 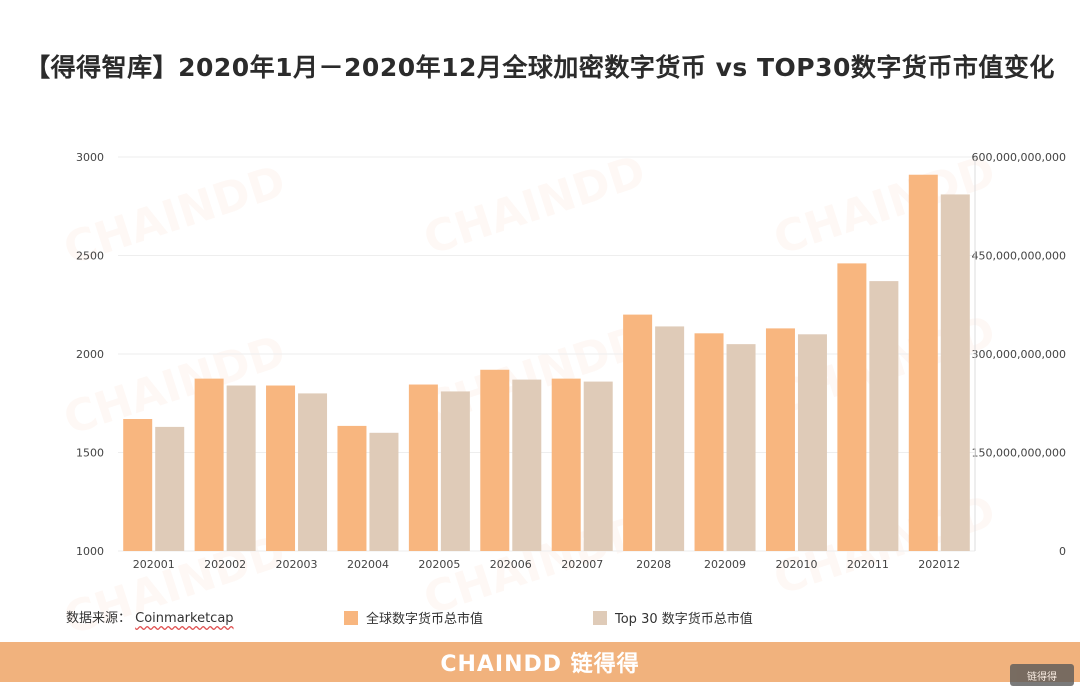 What do you see at coordinates (90, 157) in the screenshot?
I see `y-left-tick-label: 3000` at bounding box center [90, 157].